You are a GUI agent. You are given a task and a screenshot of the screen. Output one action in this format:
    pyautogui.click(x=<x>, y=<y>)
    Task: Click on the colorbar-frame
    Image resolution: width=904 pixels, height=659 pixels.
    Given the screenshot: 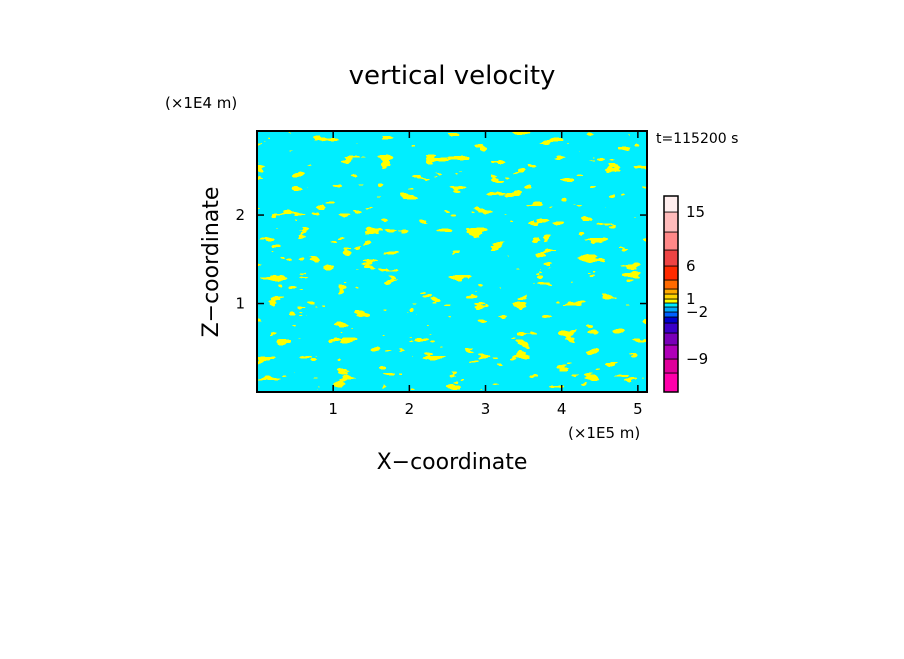 What is the action you would take?
    pyautogui.click(x=671, y=294)
    